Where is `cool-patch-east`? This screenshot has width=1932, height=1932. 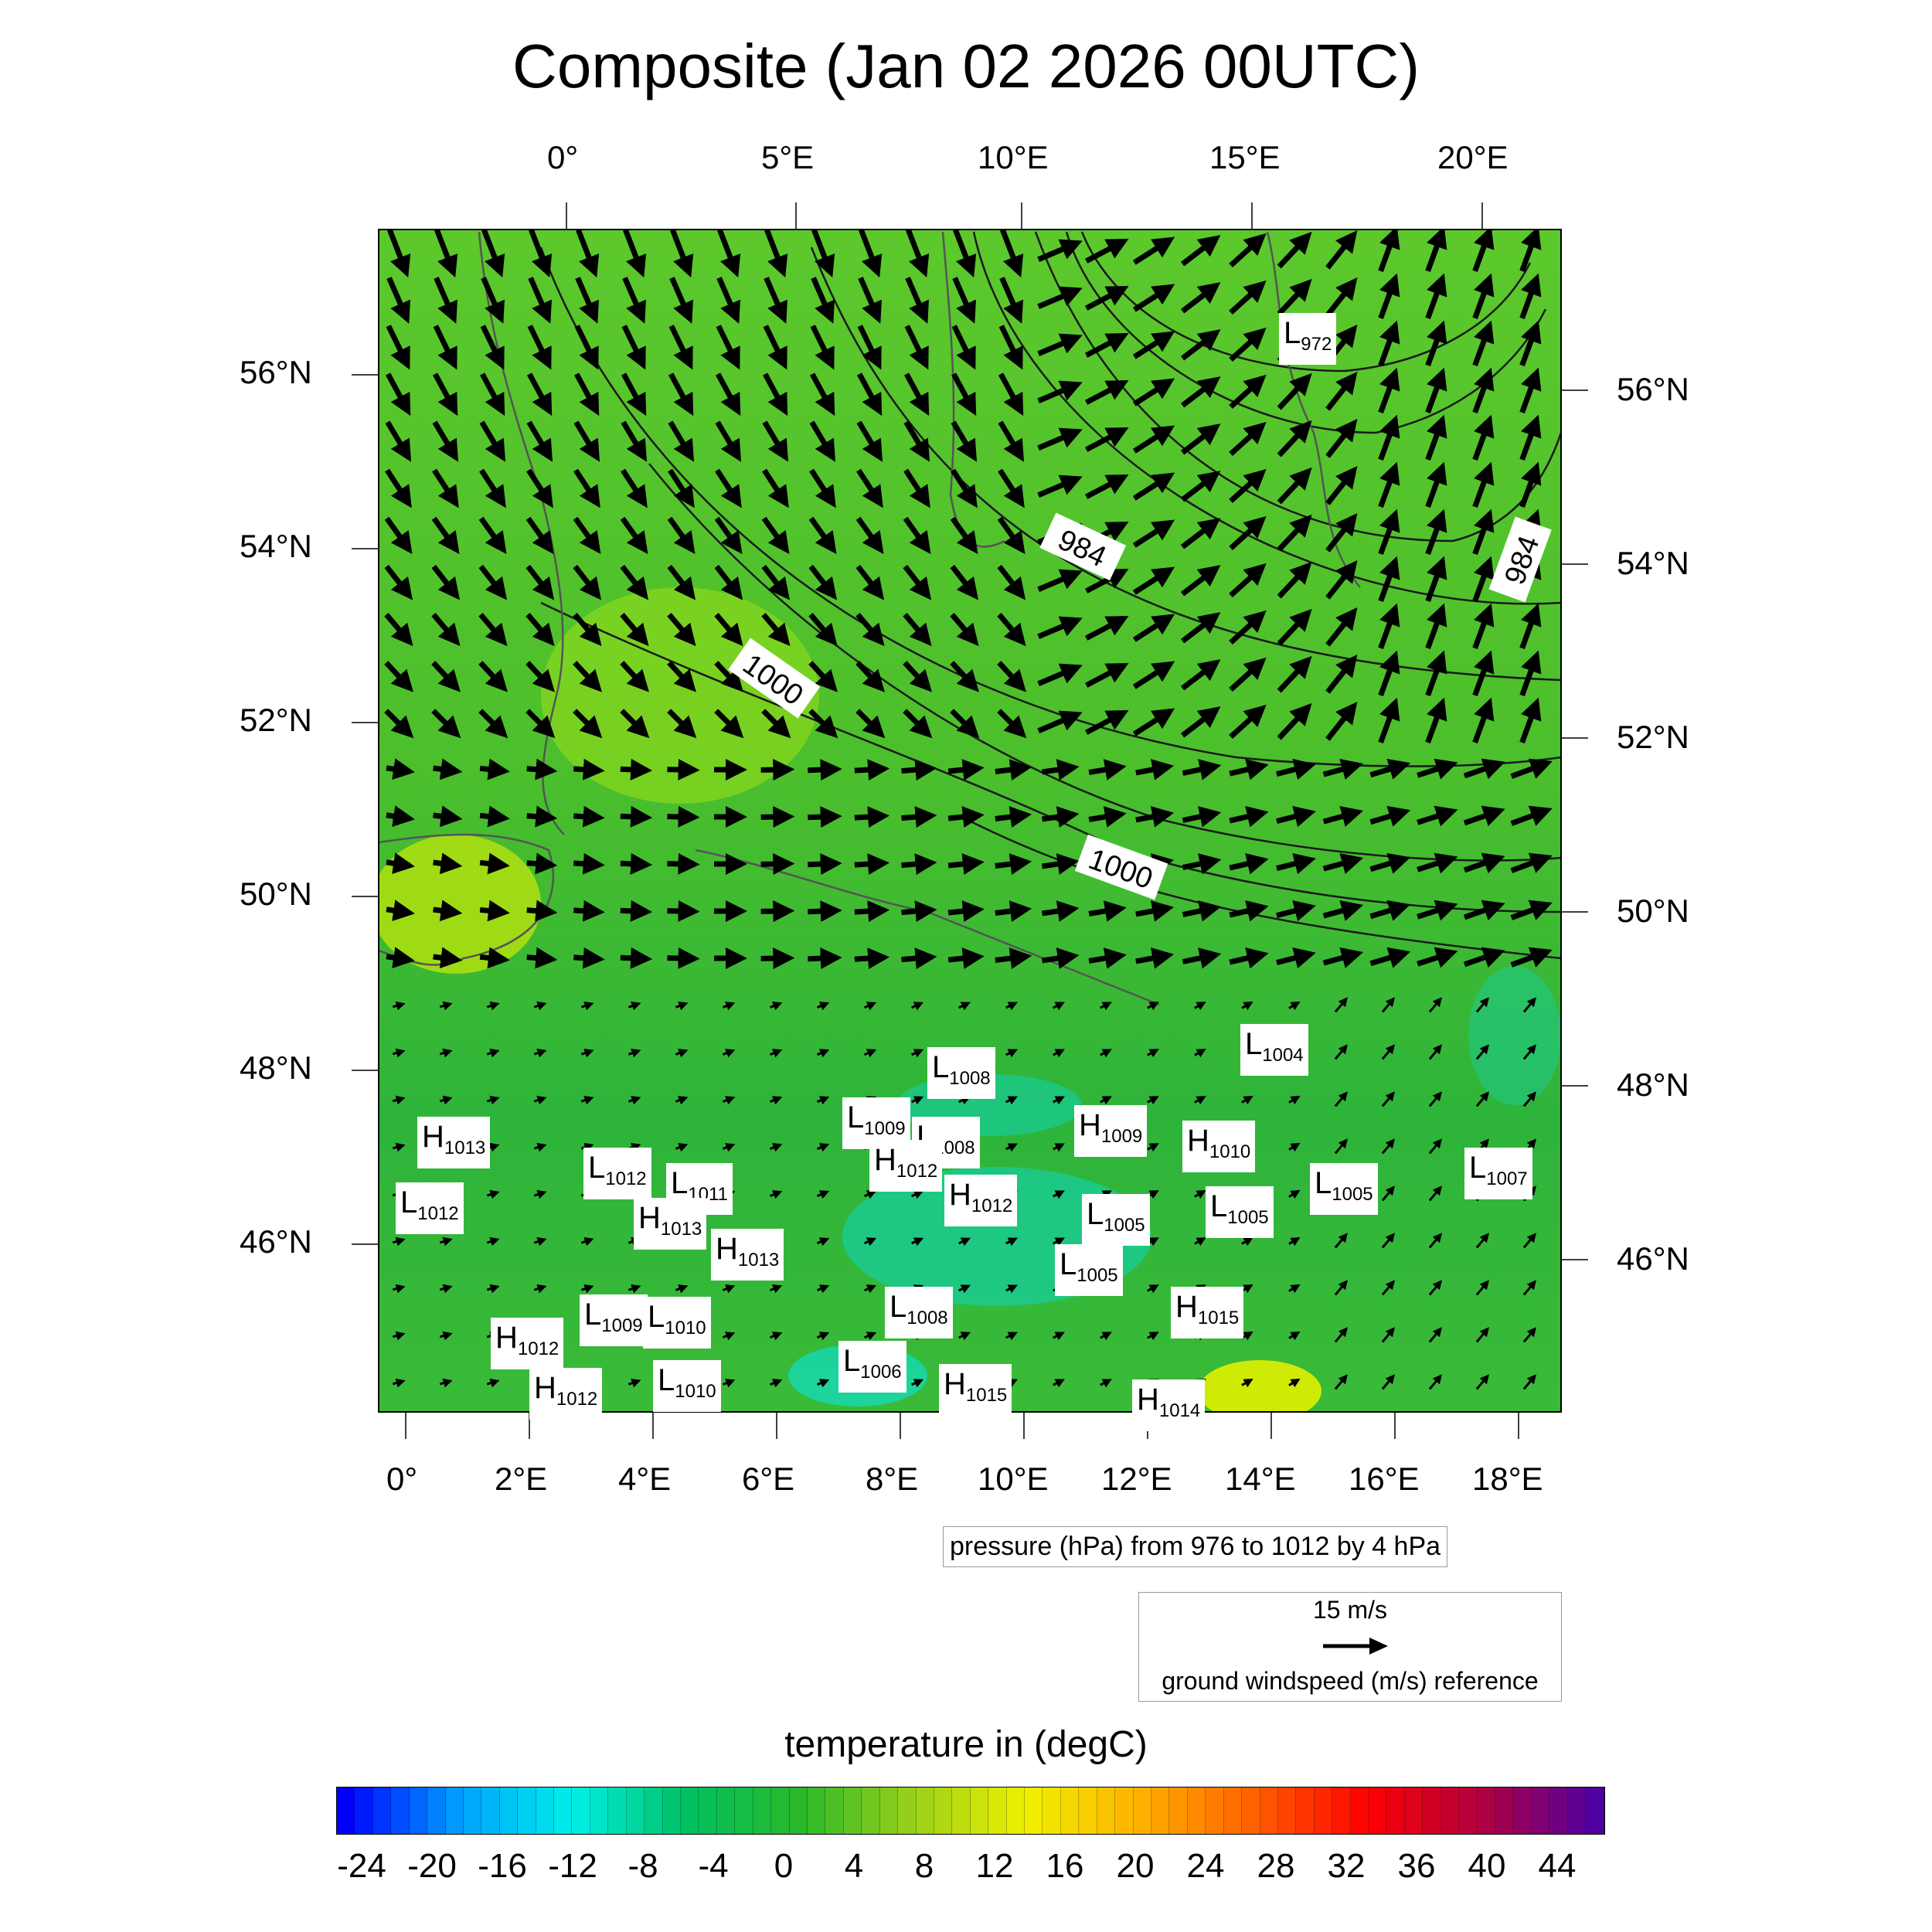
cool-patch-east is located at coordinates (1515, 1035).